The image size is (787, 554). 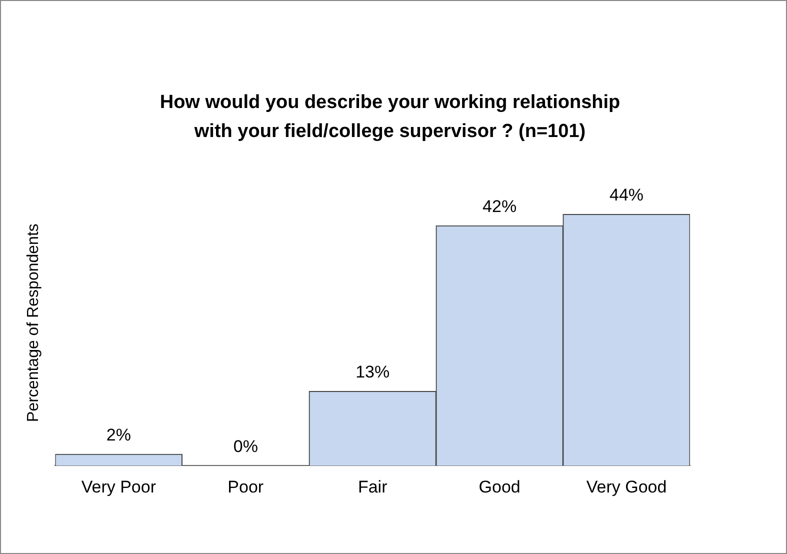 What do you see at coordinates (499, 486) in the screenshot?
I see `x-tick-label: Good` at bounding box center [499, 486].